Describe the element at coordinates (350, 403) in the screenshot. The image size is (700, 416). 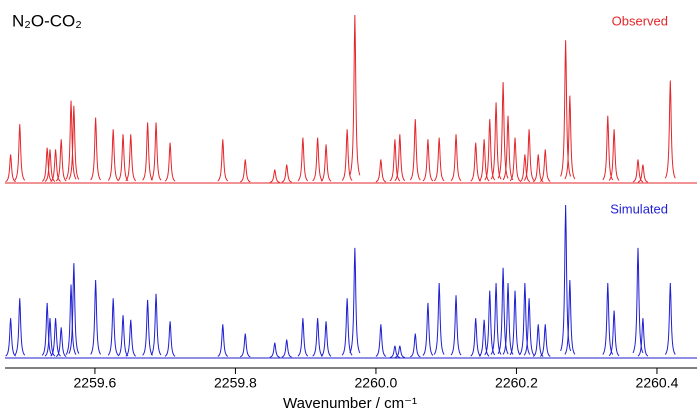
I see `x-axis-label: Wavenumber / cm⁻¹` at that location.